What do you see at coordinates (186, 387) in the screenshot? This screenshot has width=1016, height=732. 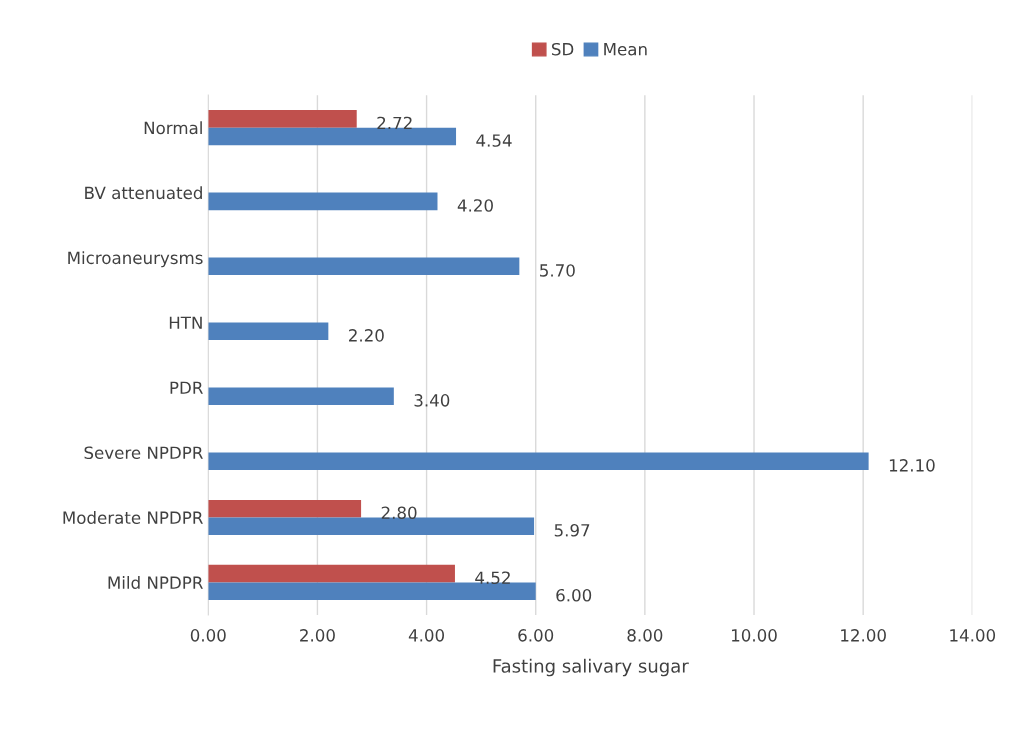 I see `y-tick-label: PDR` at bounding box center [186, 387].